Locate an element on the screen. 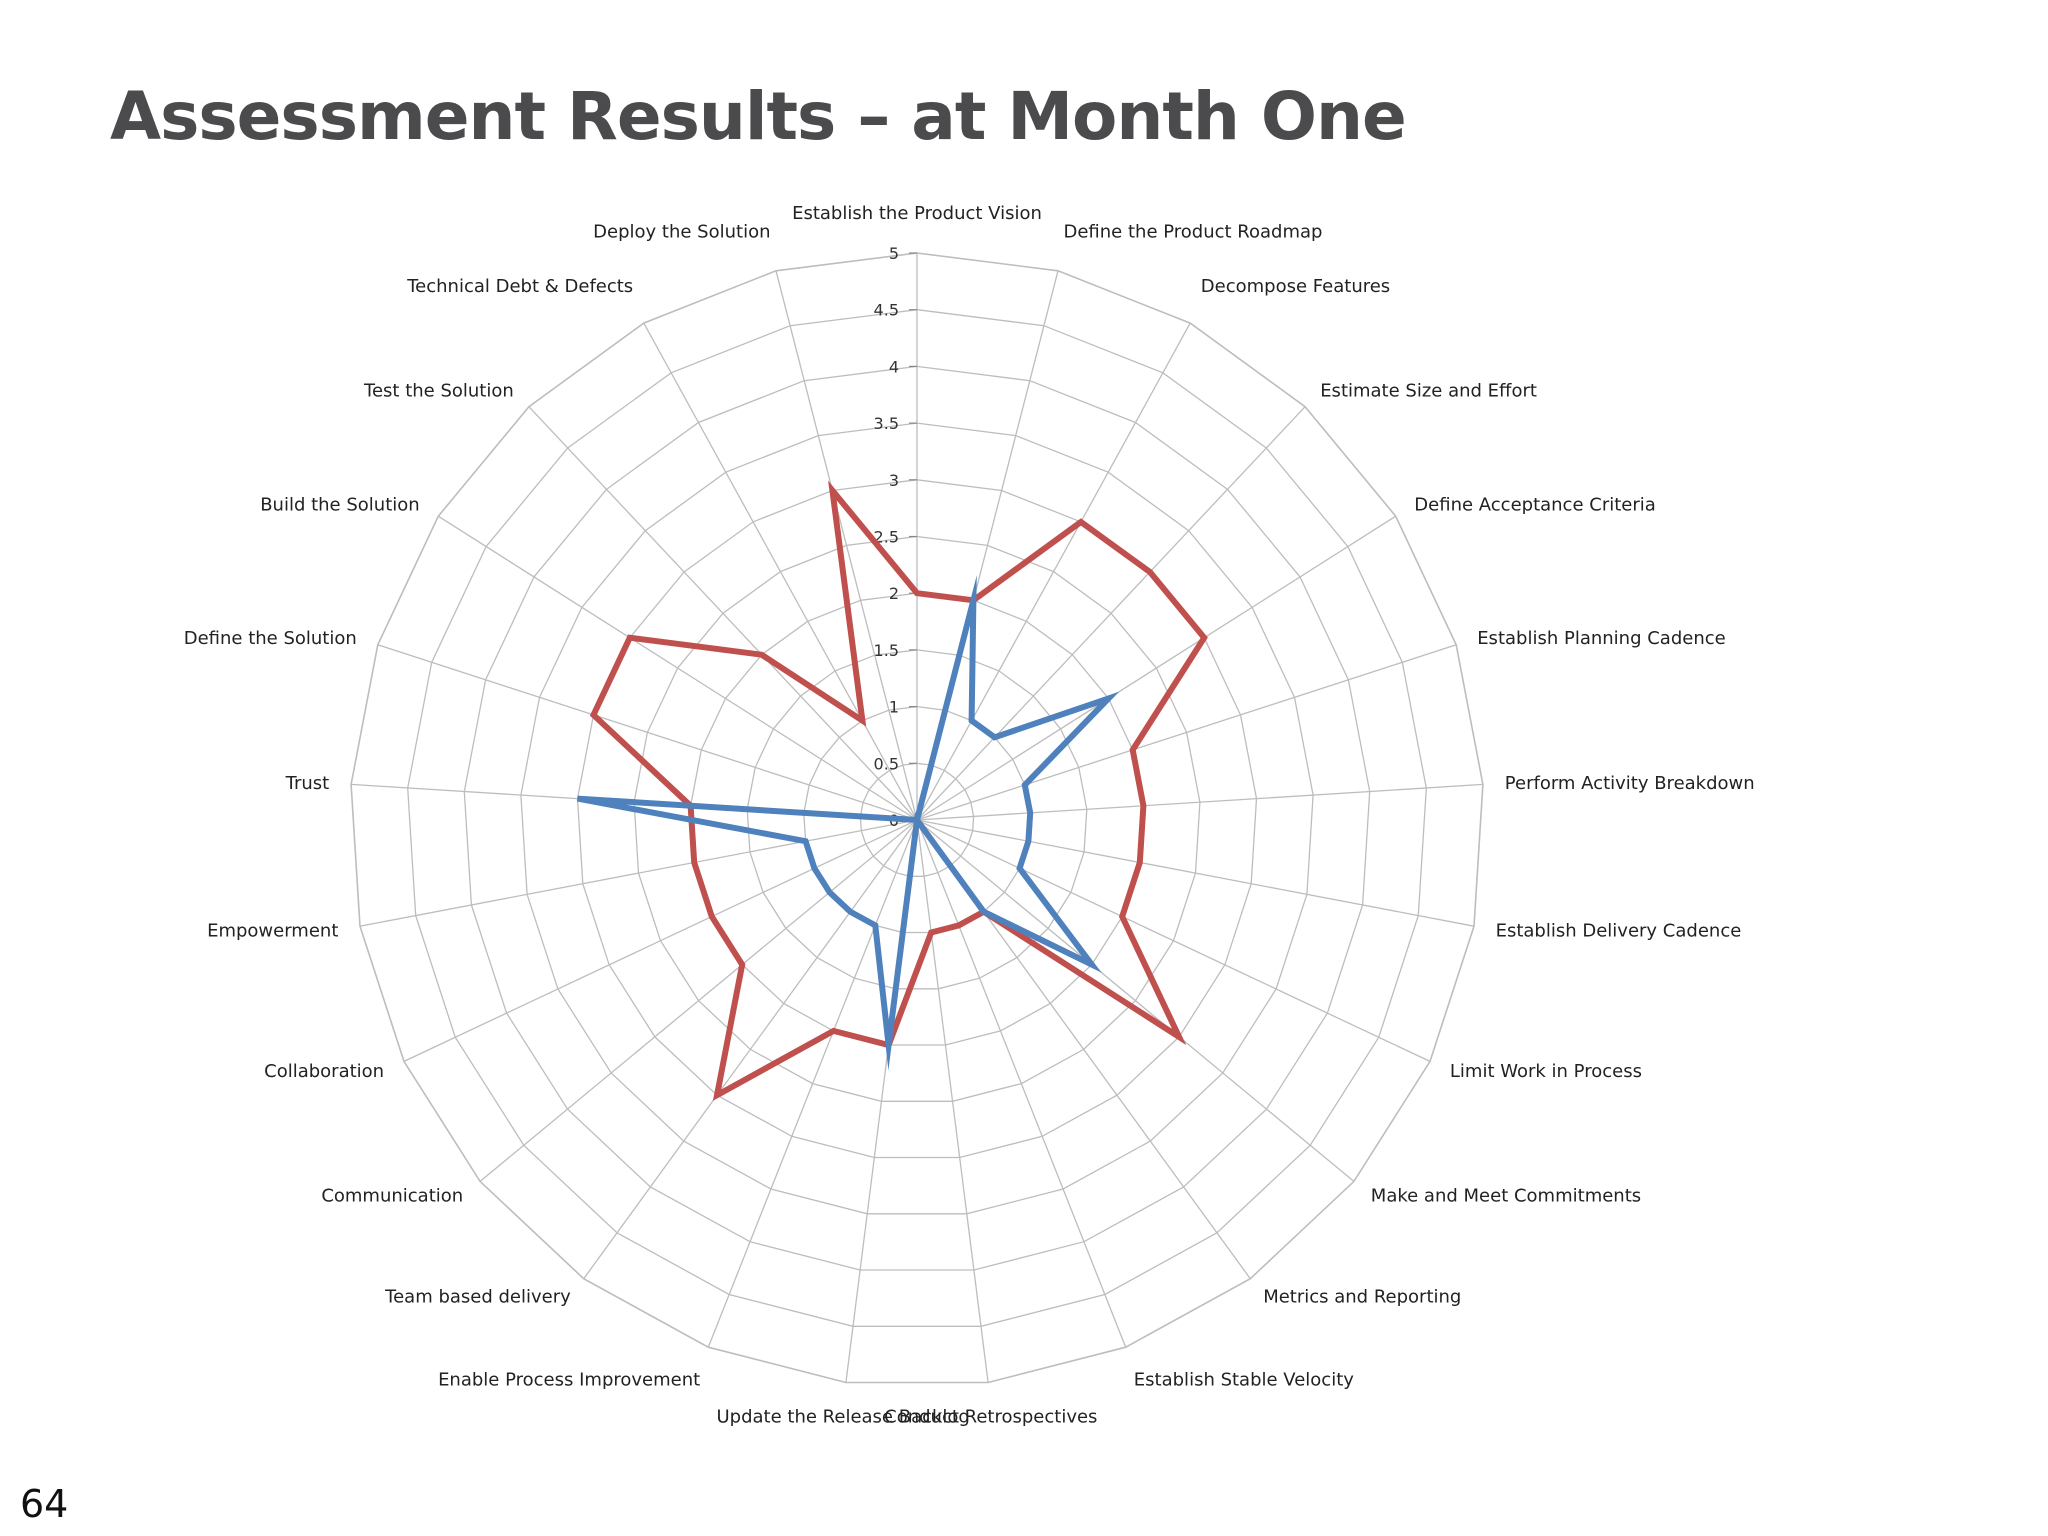 This screenshot has width=2048, height=1536. category-label: Establish Delivery Cadence is located at coordinates (1619, 930).